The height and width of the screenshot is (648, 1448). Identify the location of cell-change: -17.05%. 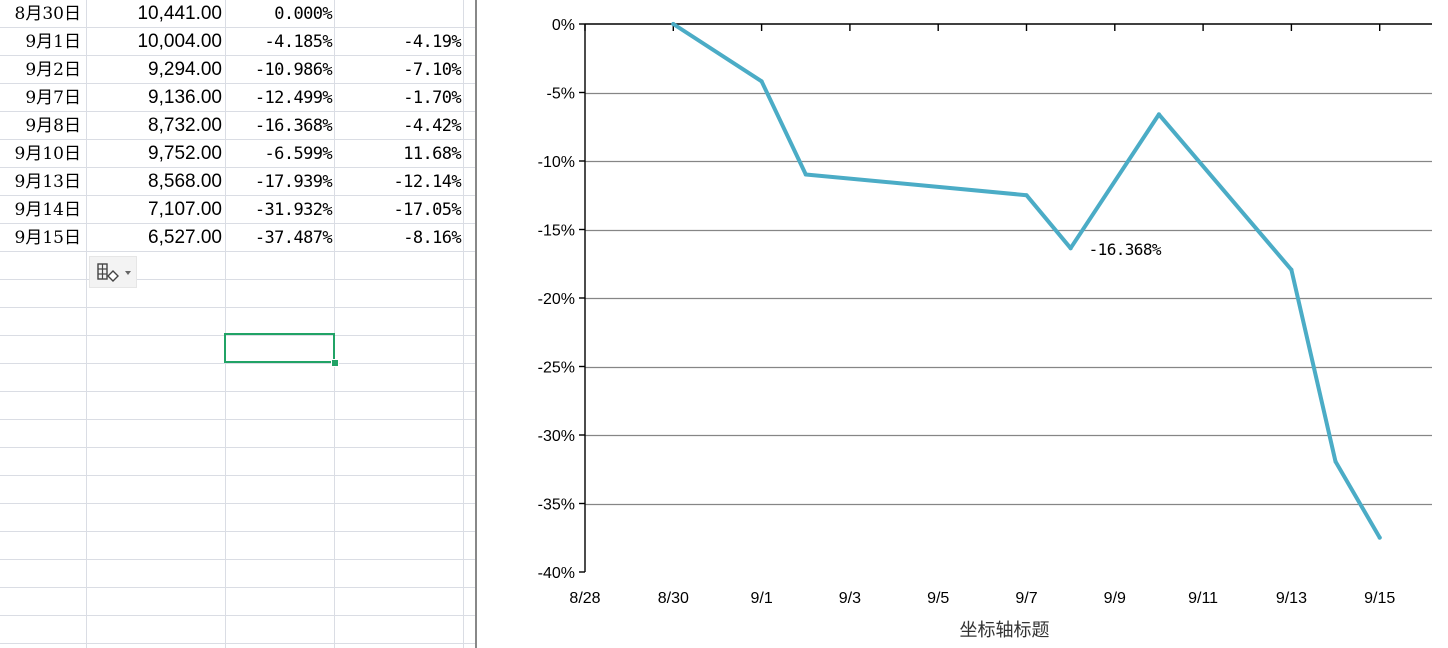
(427, 210).